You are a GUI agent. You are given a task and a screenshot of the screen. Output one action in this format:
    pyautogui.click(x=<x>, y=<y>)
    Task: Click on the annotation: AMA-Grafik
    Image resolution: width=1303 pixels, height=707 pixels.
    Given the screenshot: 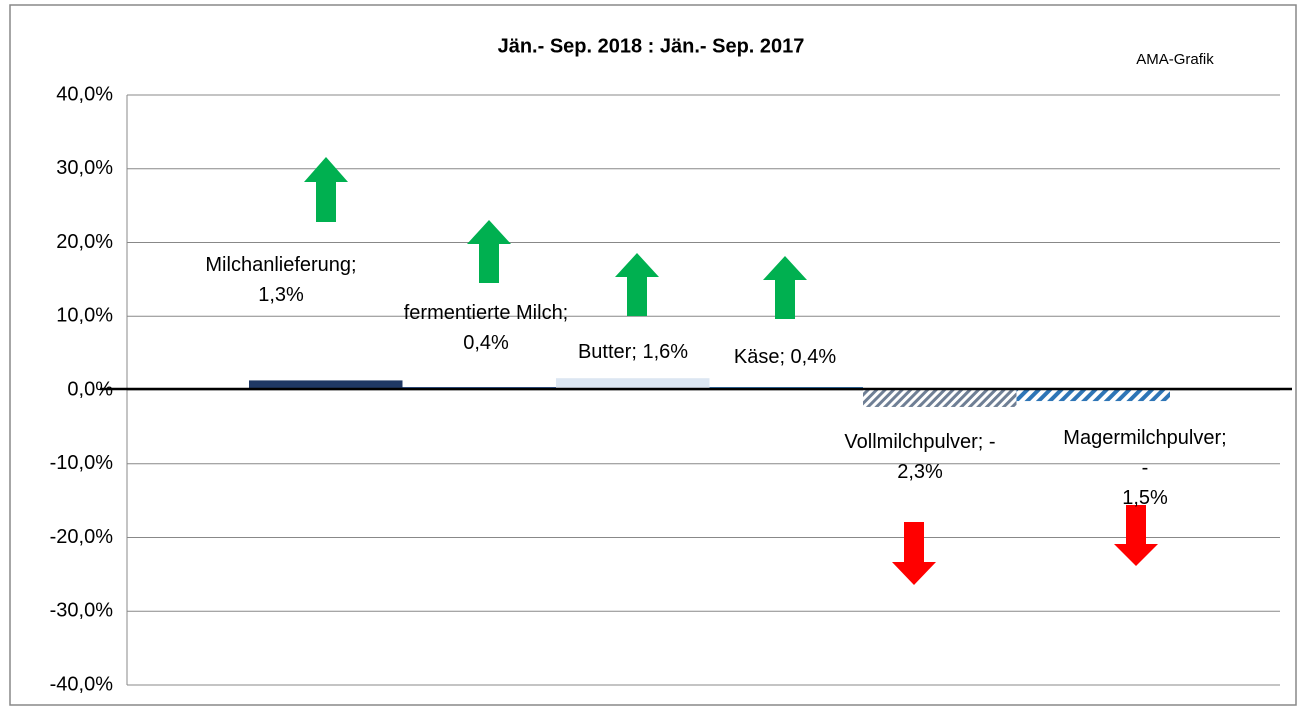 What is the action you would take?
    pyautogui.click(x=1175, y=59)
    